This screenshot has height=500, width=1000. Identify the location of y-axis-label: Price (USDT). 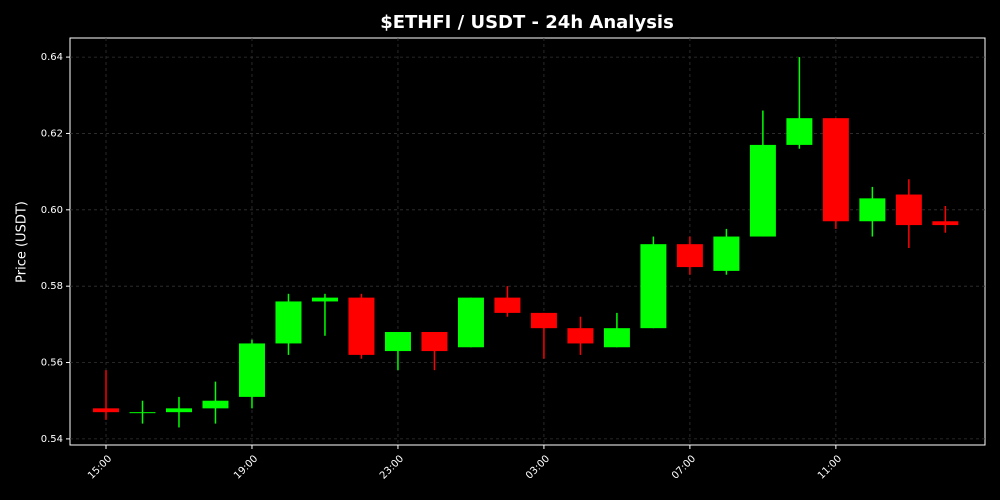
(22, 242).